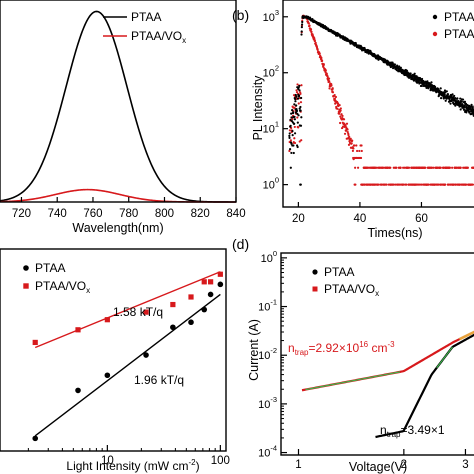 The width and height of the screenshot is (474, 474). I want to click on annotation-ntrap-ptaa: ntrap=3.49×1, so click(412, 431).